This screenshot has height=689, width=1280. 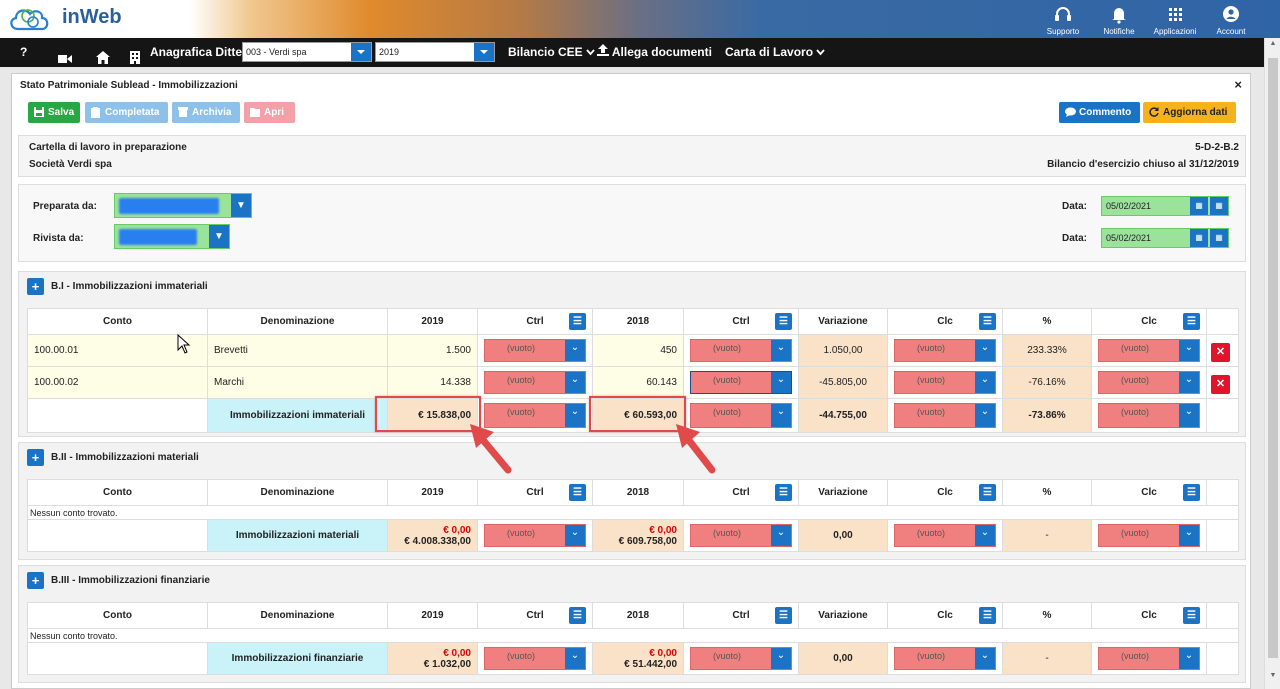 I want to click on col-denominazione: Denominazione, so click(x=297, y=321).